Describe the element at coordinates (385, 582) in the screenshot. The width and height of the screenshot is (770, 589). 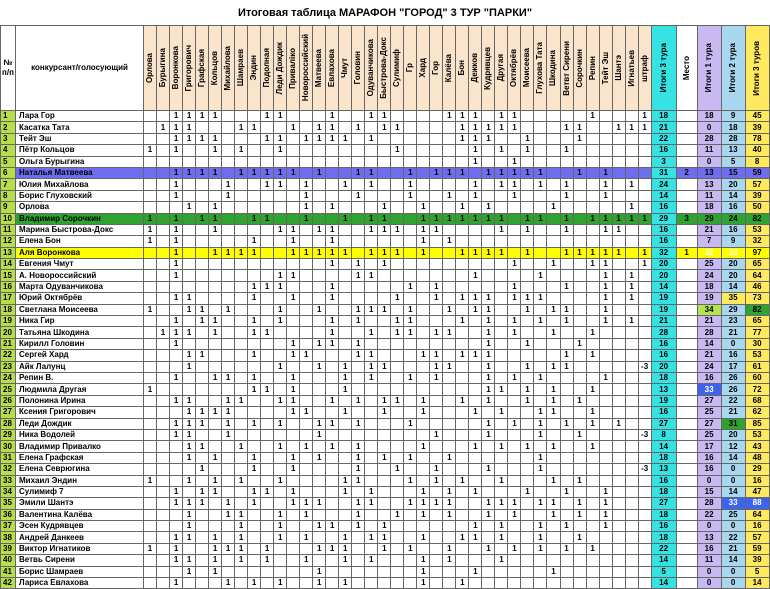
I see `table-row: 42 Лариса Евлахова 1 1 1 1 1 1 1 1 14 0 0 14` at that location.